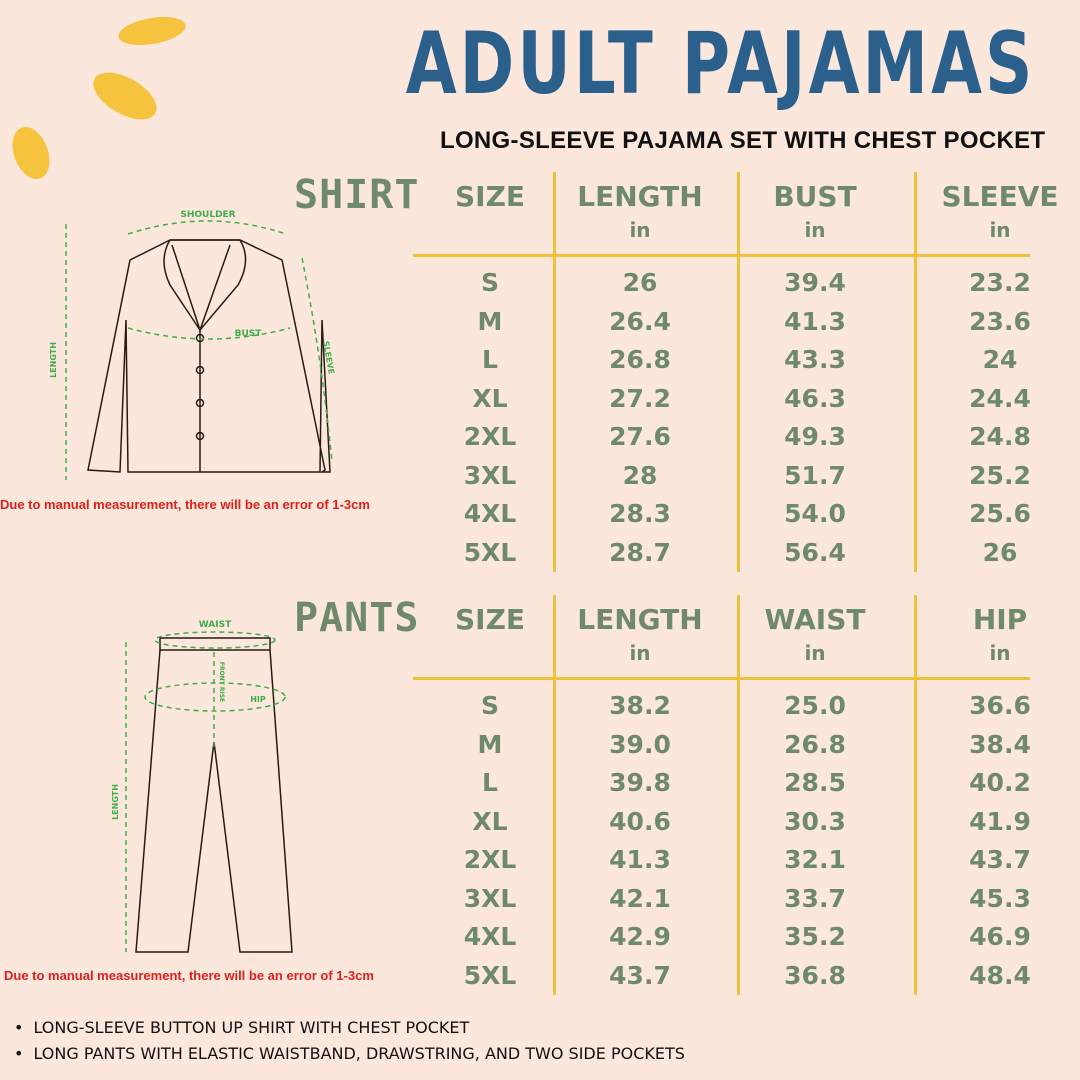 This screenshot has width=1080, height=1080. What do you see at coordinates (640, 744) in the screenshot?
I see `table-cell: 39.0` at bounding box center [640, 744].